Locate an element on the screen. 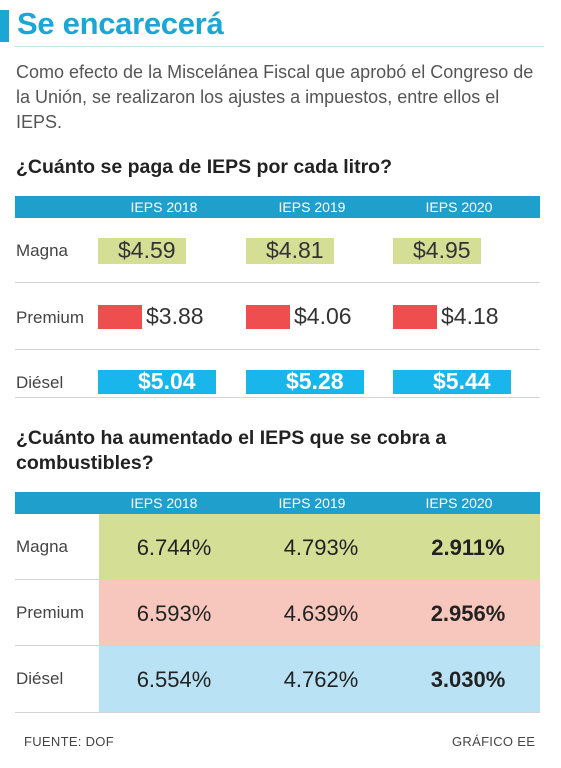 This screenshot has width=561, height=768. magna-price-label-2: $4.95 is located at coordinates (442, 250).